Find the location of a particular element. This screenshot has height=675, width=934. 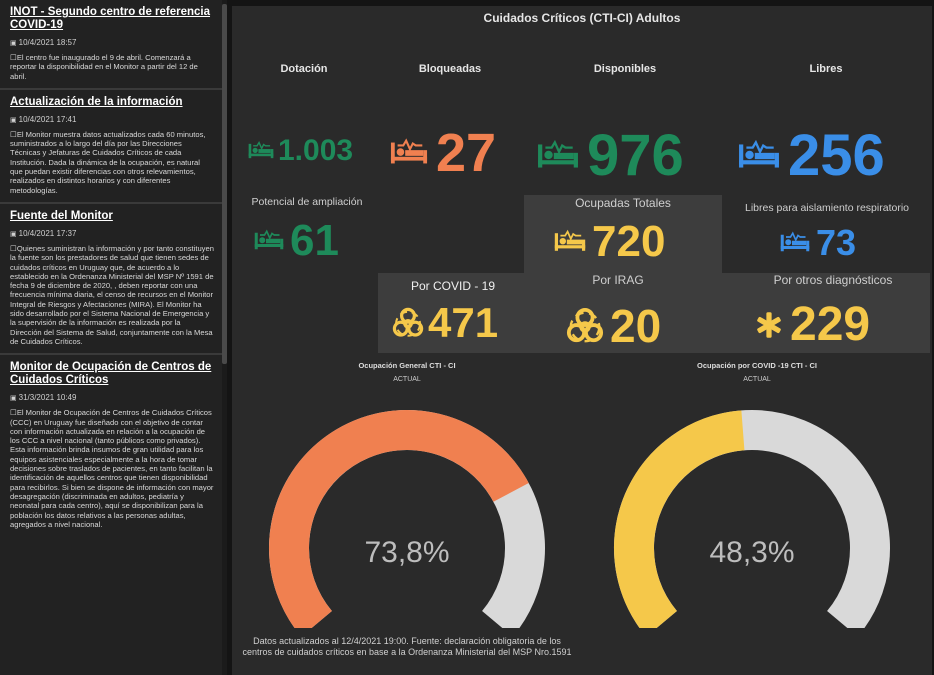

otros-value: 229 is located at coordinates (830, 324).